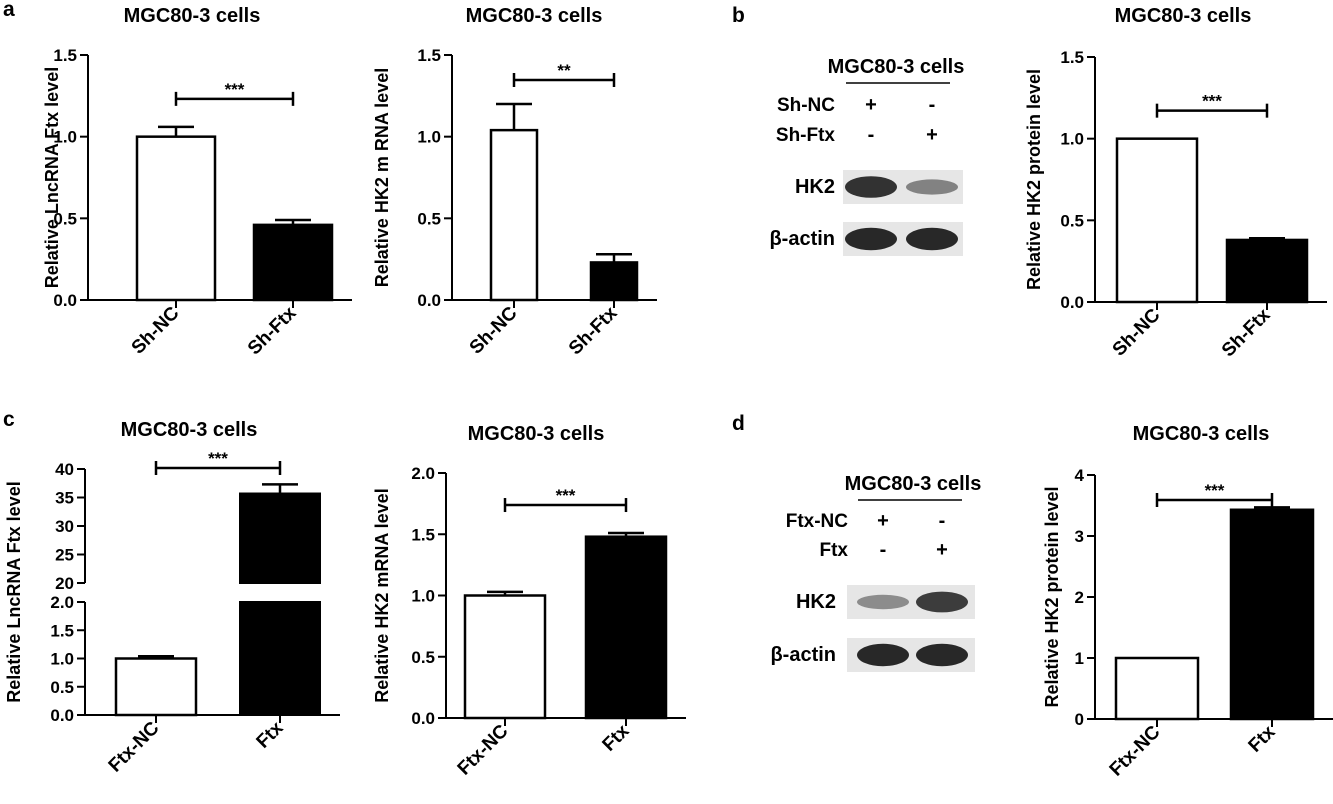 This screenshot has width=1333, height=804. What do you see at coordinates (1079, 536) in the screenshot?
I see `y-tick-label: 3` at bounding box center [1079, 536].